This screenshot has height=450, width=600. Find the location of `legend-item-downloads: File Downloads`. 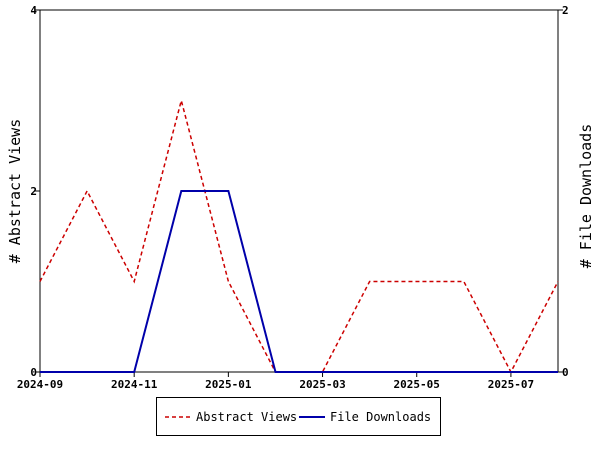

legend-item-downloads: File Downloads is located at coordinates (365, 417).